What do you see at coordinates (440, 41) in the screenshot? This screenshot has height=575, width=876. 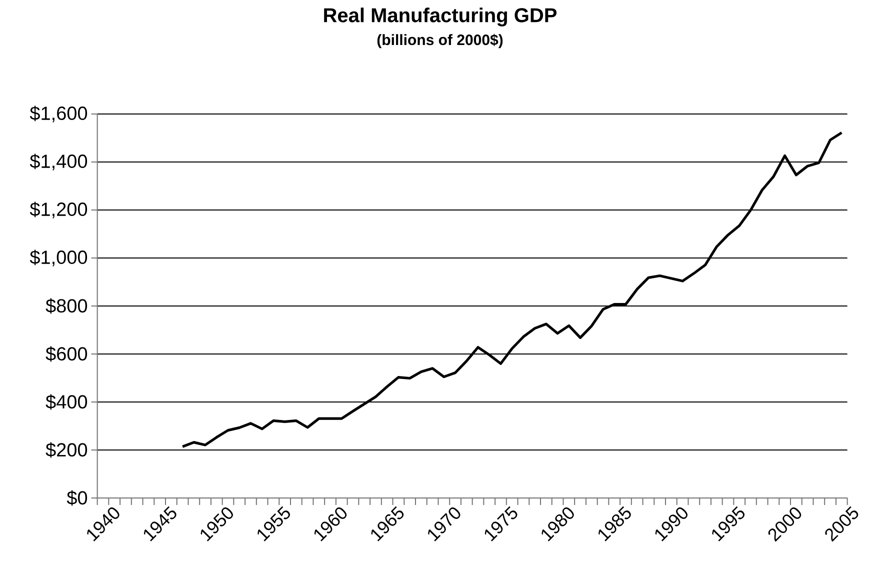 I see `chart-subtitle: (billions of 2000$)` at bounding box center [440, 41].